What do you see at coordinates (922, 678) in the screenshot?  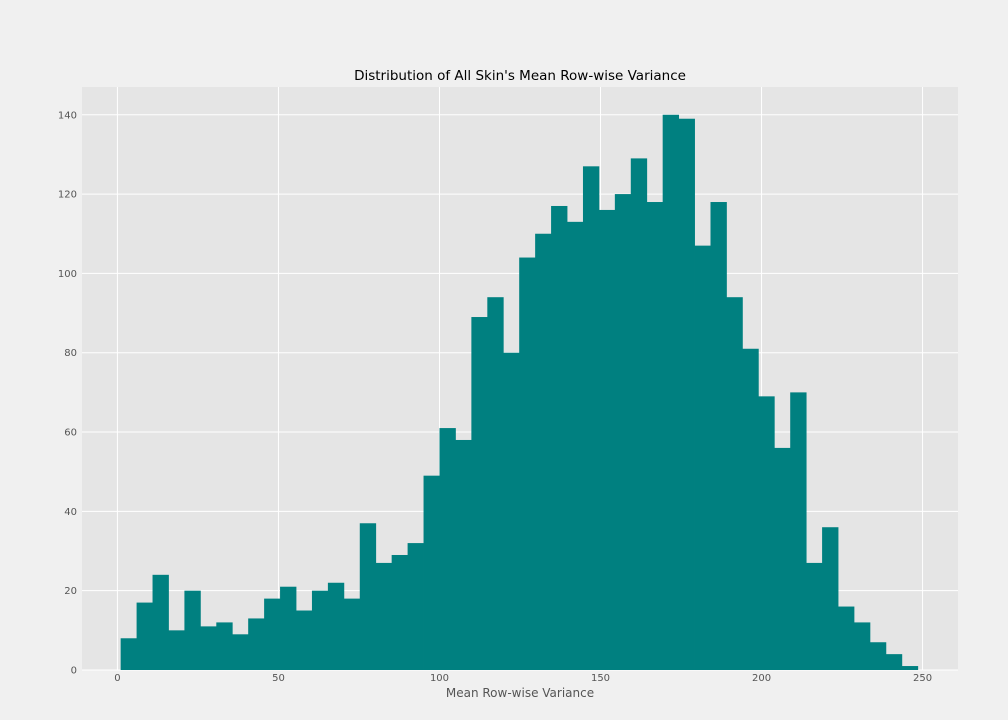 I see `x-tick-label-5: 250` at bounding box center [922, 678].